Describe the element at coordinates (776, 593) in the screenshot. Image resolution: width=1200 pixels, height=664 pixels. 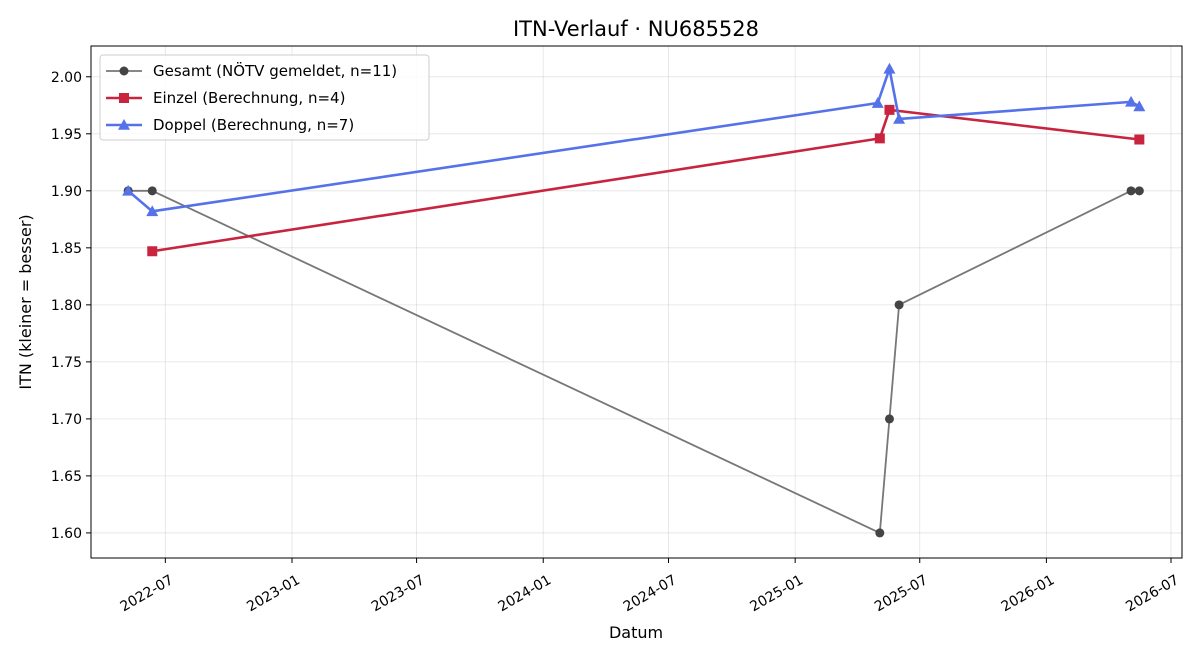
I see `x-tick-label: 2025-01` at that location.